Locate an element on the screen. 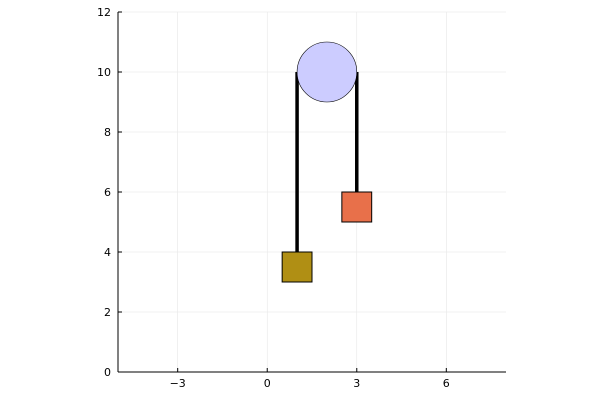  right-mass is located at coordinates (357, 207).